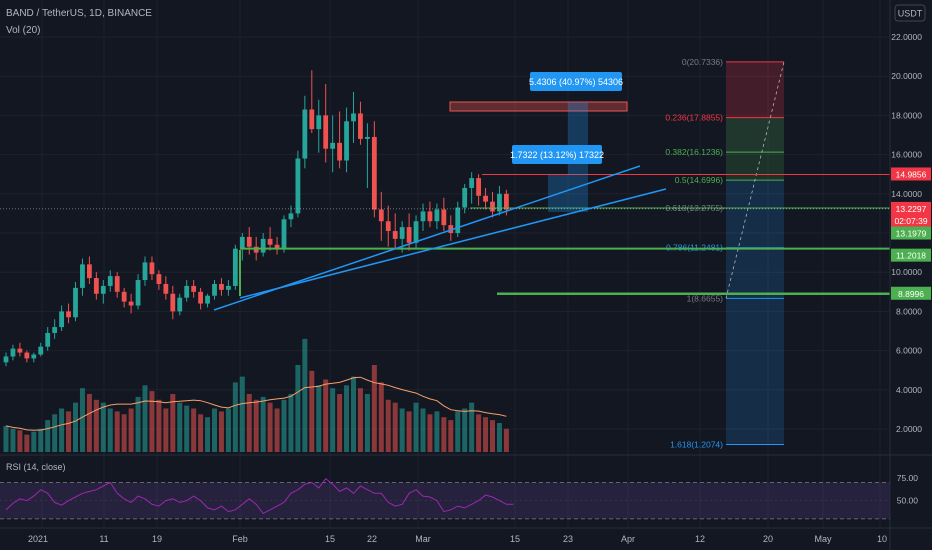 This screenshot has width=932, height=550. What do you see at coordinates (911, 209) in the screenshot?
I see `price-label: 13.2297` at bounding box center [911, 209].